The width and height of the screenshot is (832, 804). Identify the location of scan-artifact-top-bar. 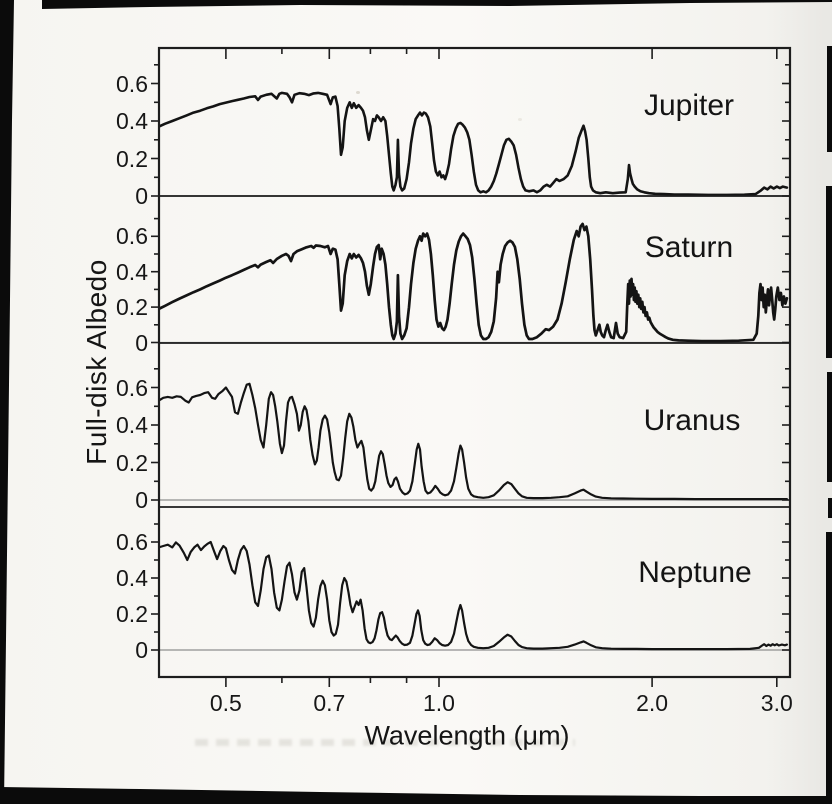
(437, 4).